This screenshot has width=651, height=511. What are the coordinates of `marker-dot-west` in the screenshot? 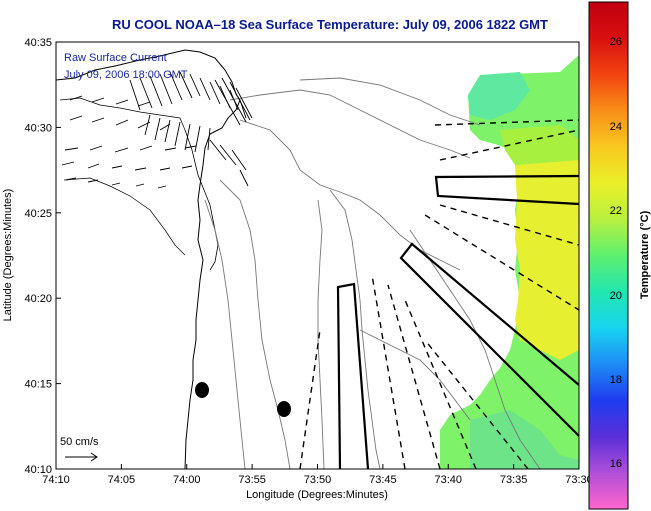 It's located at (202, 390).